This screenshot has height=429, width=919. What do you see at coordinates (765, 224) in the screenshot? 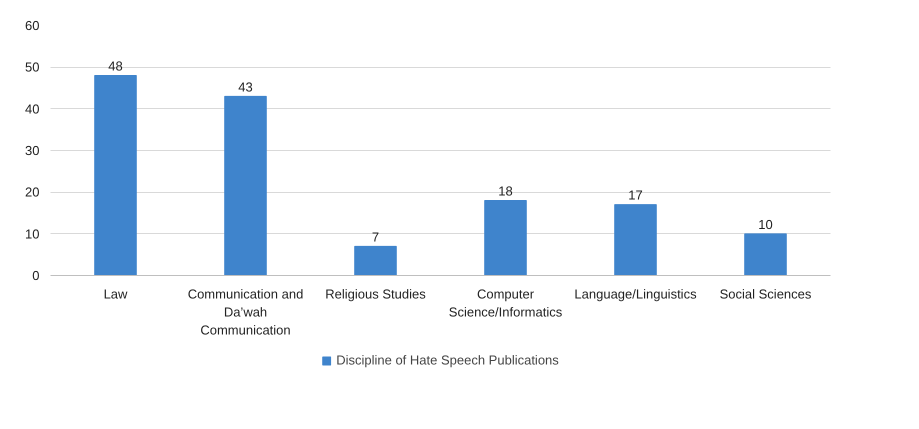
I see `data-label: 10` at bounding box center [765, 224].